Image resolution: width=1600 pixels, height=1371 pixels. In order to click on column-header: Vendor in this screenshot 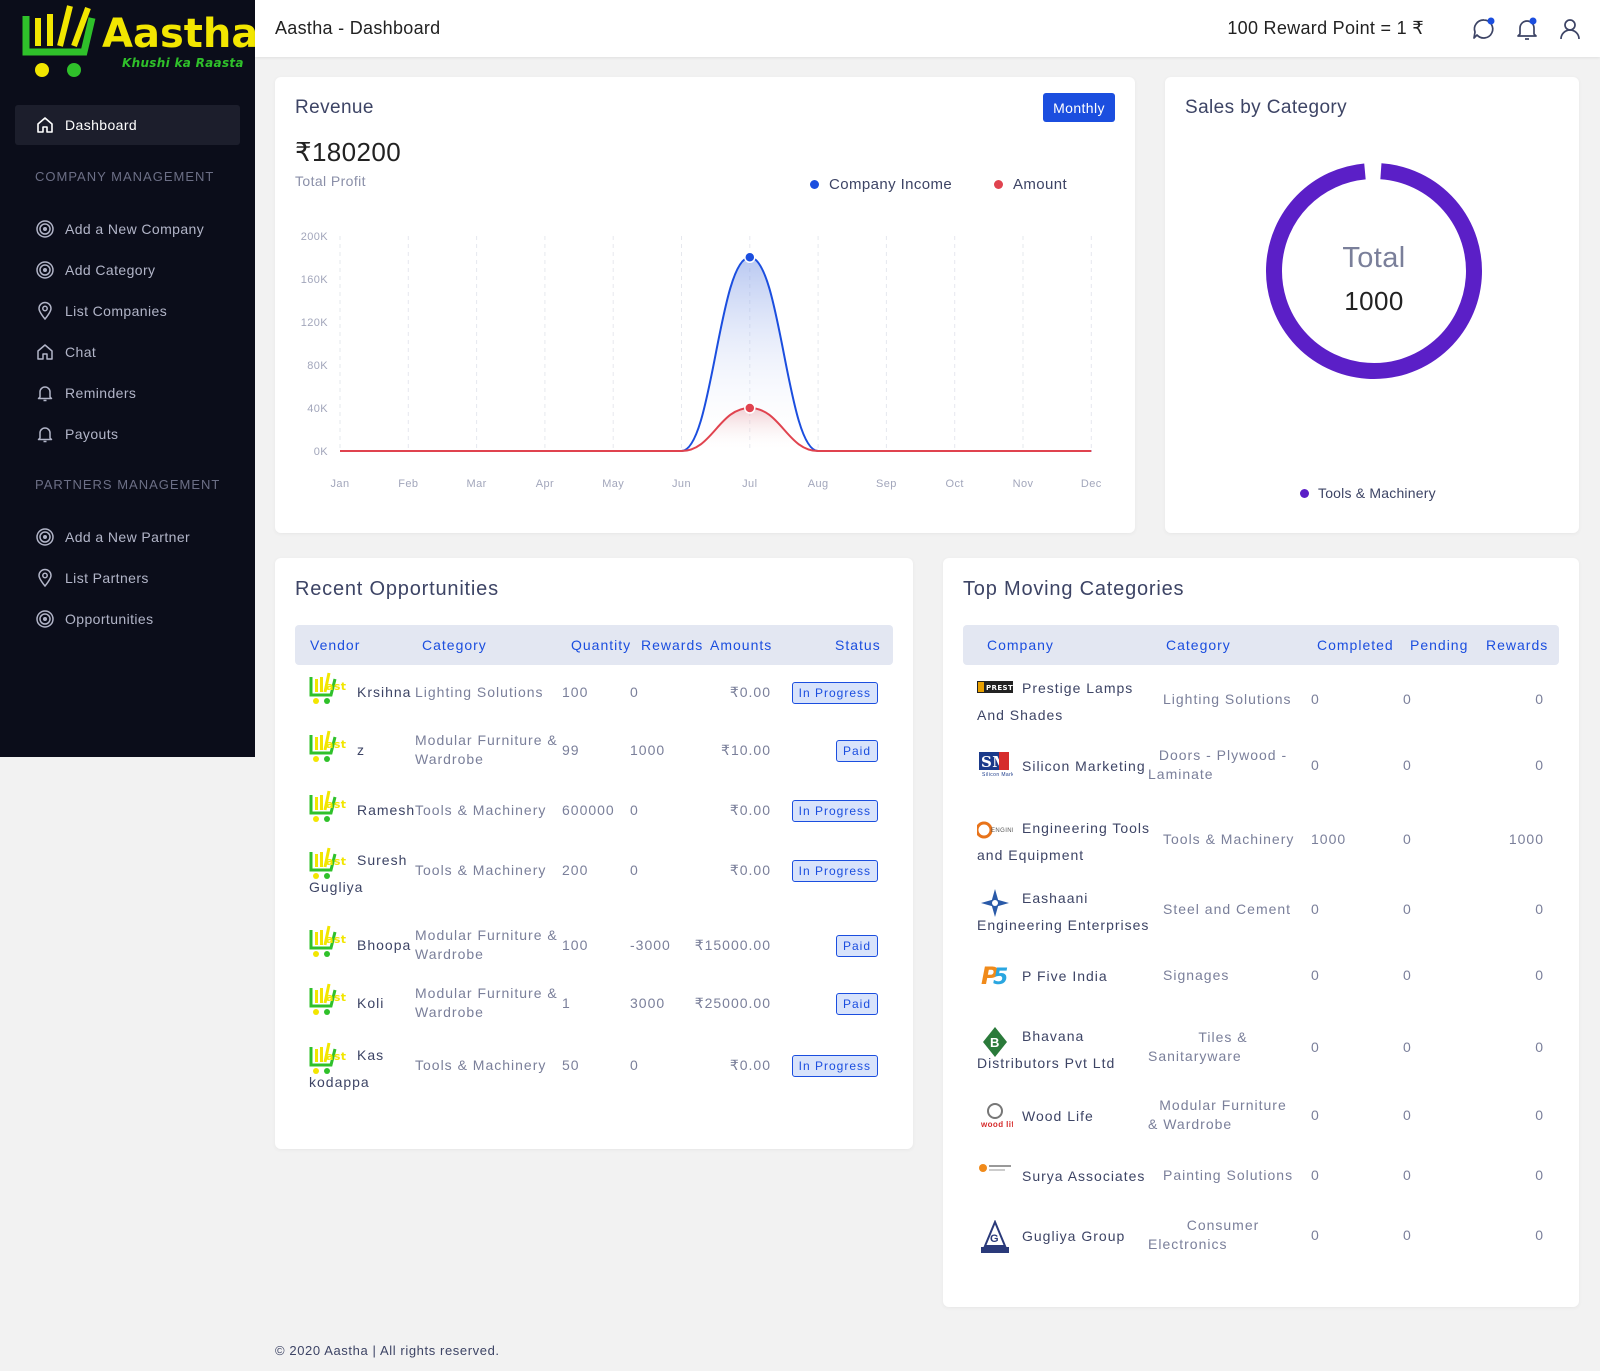, I will do `click(335, 645)`.